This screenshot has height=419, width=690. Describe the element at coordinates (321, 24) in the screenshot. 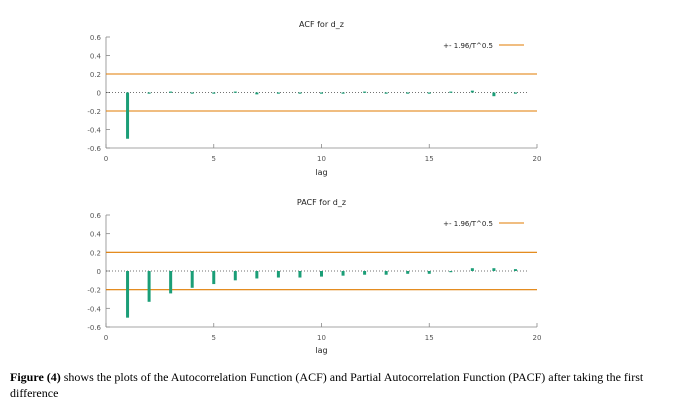

I see `chart1-title: ACF for d_z` at that location.